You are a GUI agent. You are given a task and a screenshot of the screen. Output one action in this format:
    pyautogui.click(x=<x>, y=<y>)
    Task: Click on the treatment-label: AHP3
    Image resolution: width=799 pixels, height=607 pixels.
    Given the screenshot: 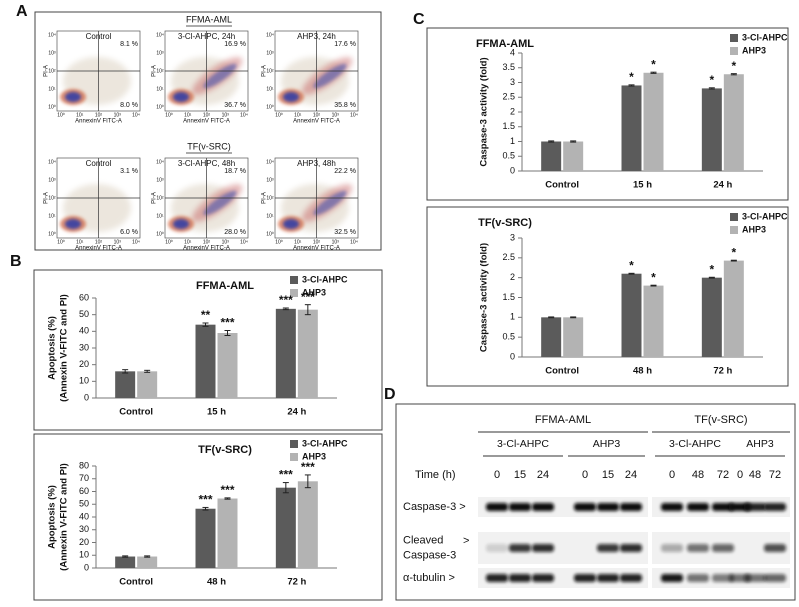 What is the action you would take?
    pyautogui.click(x=760, y=444)
    